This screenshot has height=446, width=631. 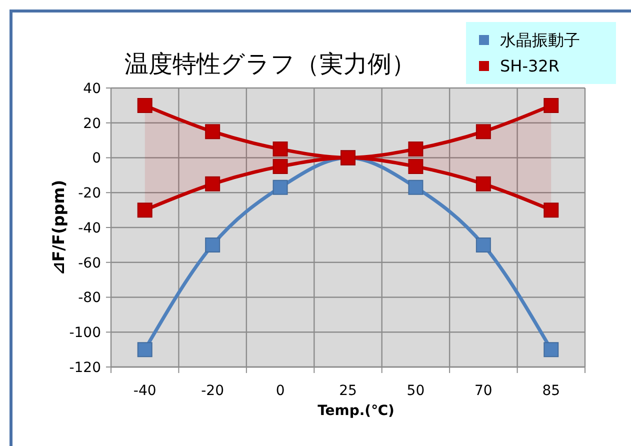 I want to click on x-tick-label: 70, so click(x=483, y=391).